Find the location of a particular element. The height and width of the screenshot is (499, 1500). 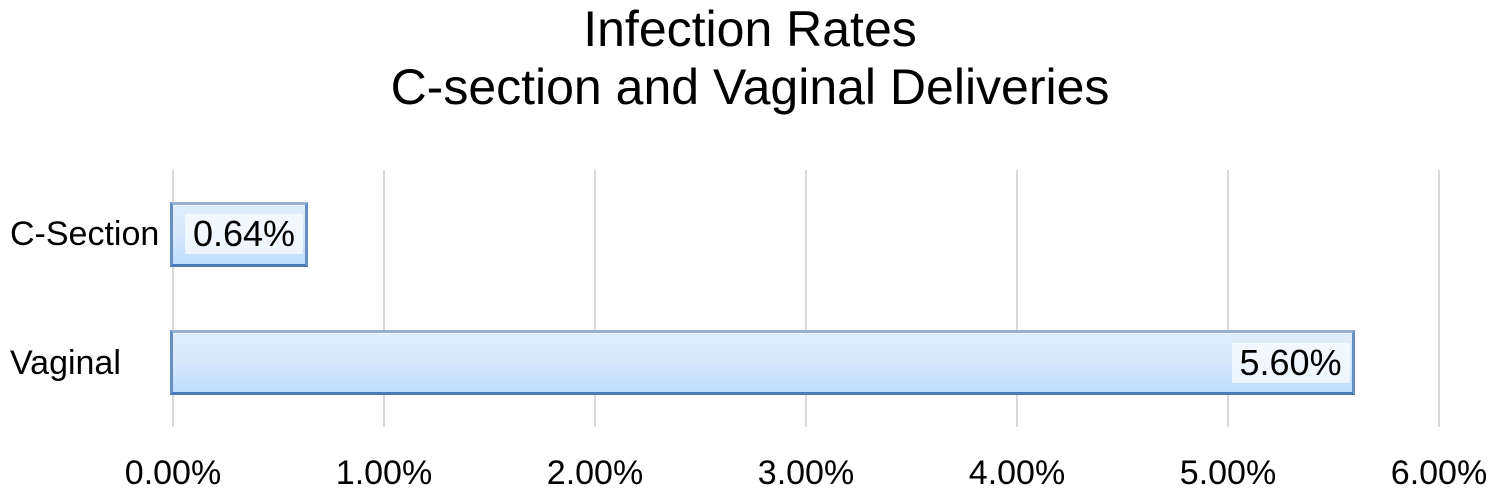

data-label: 5.60% is located at coordinates (1290, 362).